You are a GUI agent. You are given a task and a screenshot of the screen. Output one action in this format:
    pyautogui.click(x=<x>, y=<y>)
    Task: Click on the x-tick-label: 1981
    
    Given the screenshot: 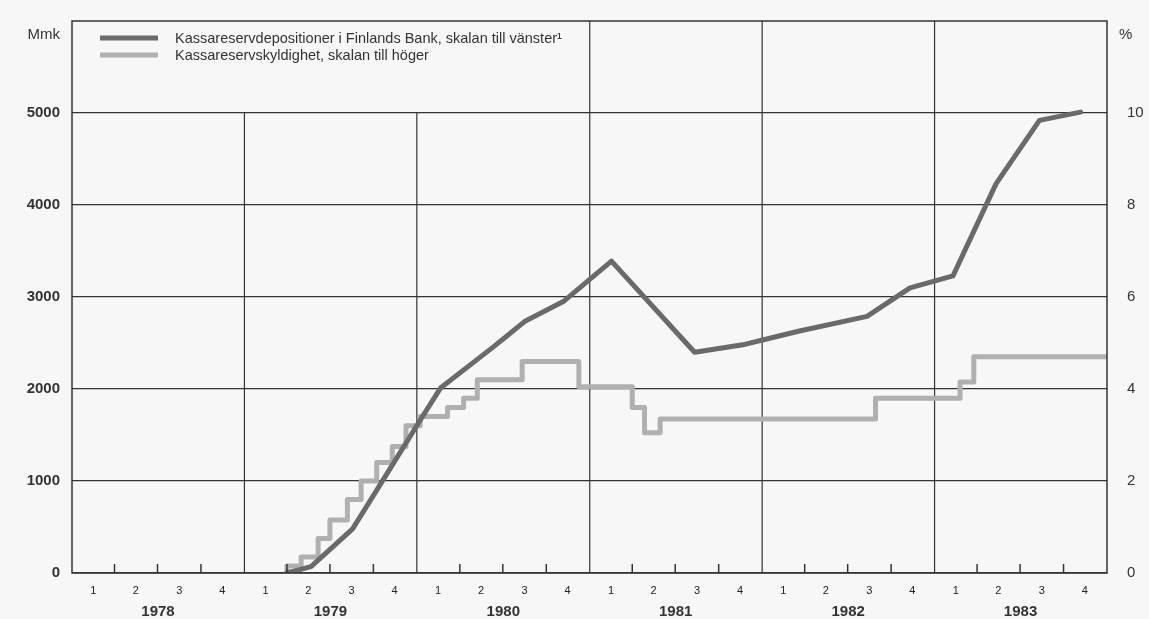 What is the action you would take?
    pyautogui.click(x=676, y=610)
    